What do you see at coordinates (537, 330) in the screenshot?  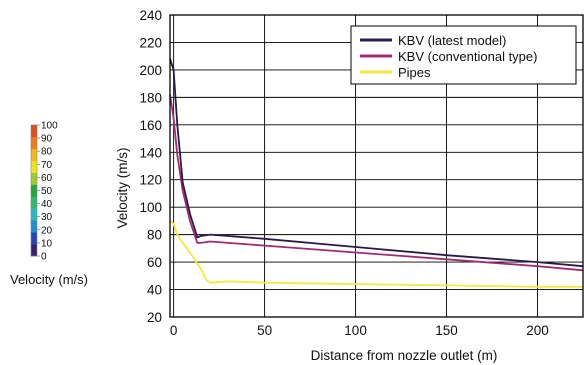 I see `x-tick-label: 200` at bounding box center [537, 330].